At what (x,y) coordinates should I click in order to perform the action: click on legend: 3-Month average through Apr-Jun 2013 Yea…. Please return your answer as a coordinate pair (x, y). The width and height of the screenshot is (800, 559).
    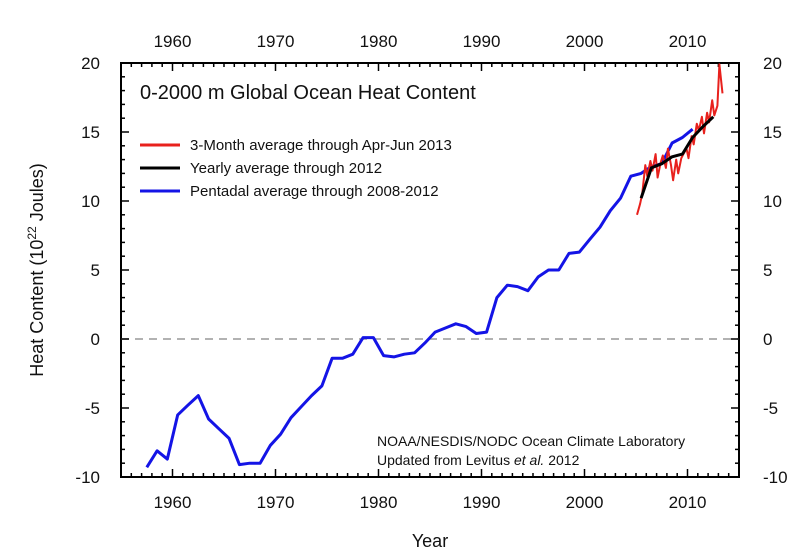
    Looking at the image, I should click on (296, 168).